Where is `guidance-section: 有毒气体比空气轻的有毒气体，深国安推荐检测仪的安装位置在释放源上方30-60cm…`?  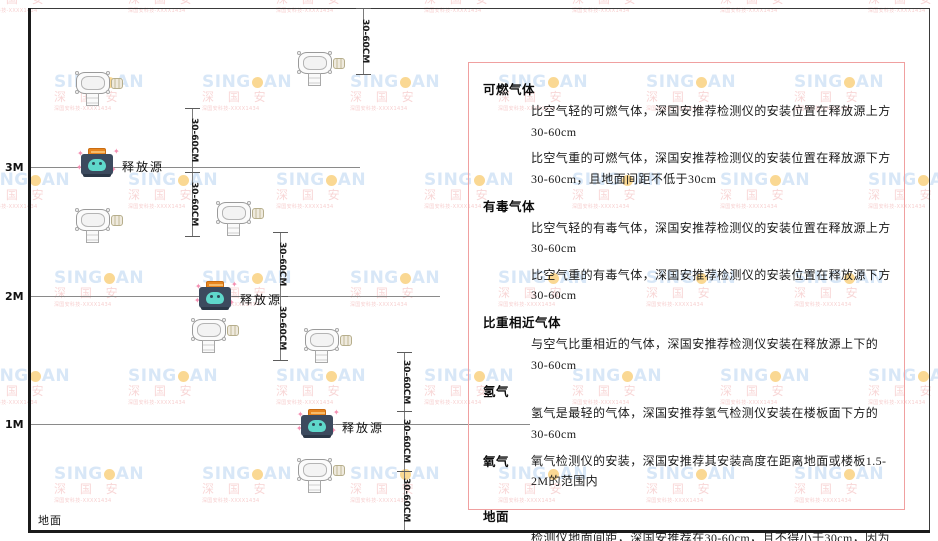 guidance-section: 有毒气体比空气轻的有毒气体，深国安推荐检测仪的安装位置在释放源上方30-60cm… is located at coordinates (687, 251).